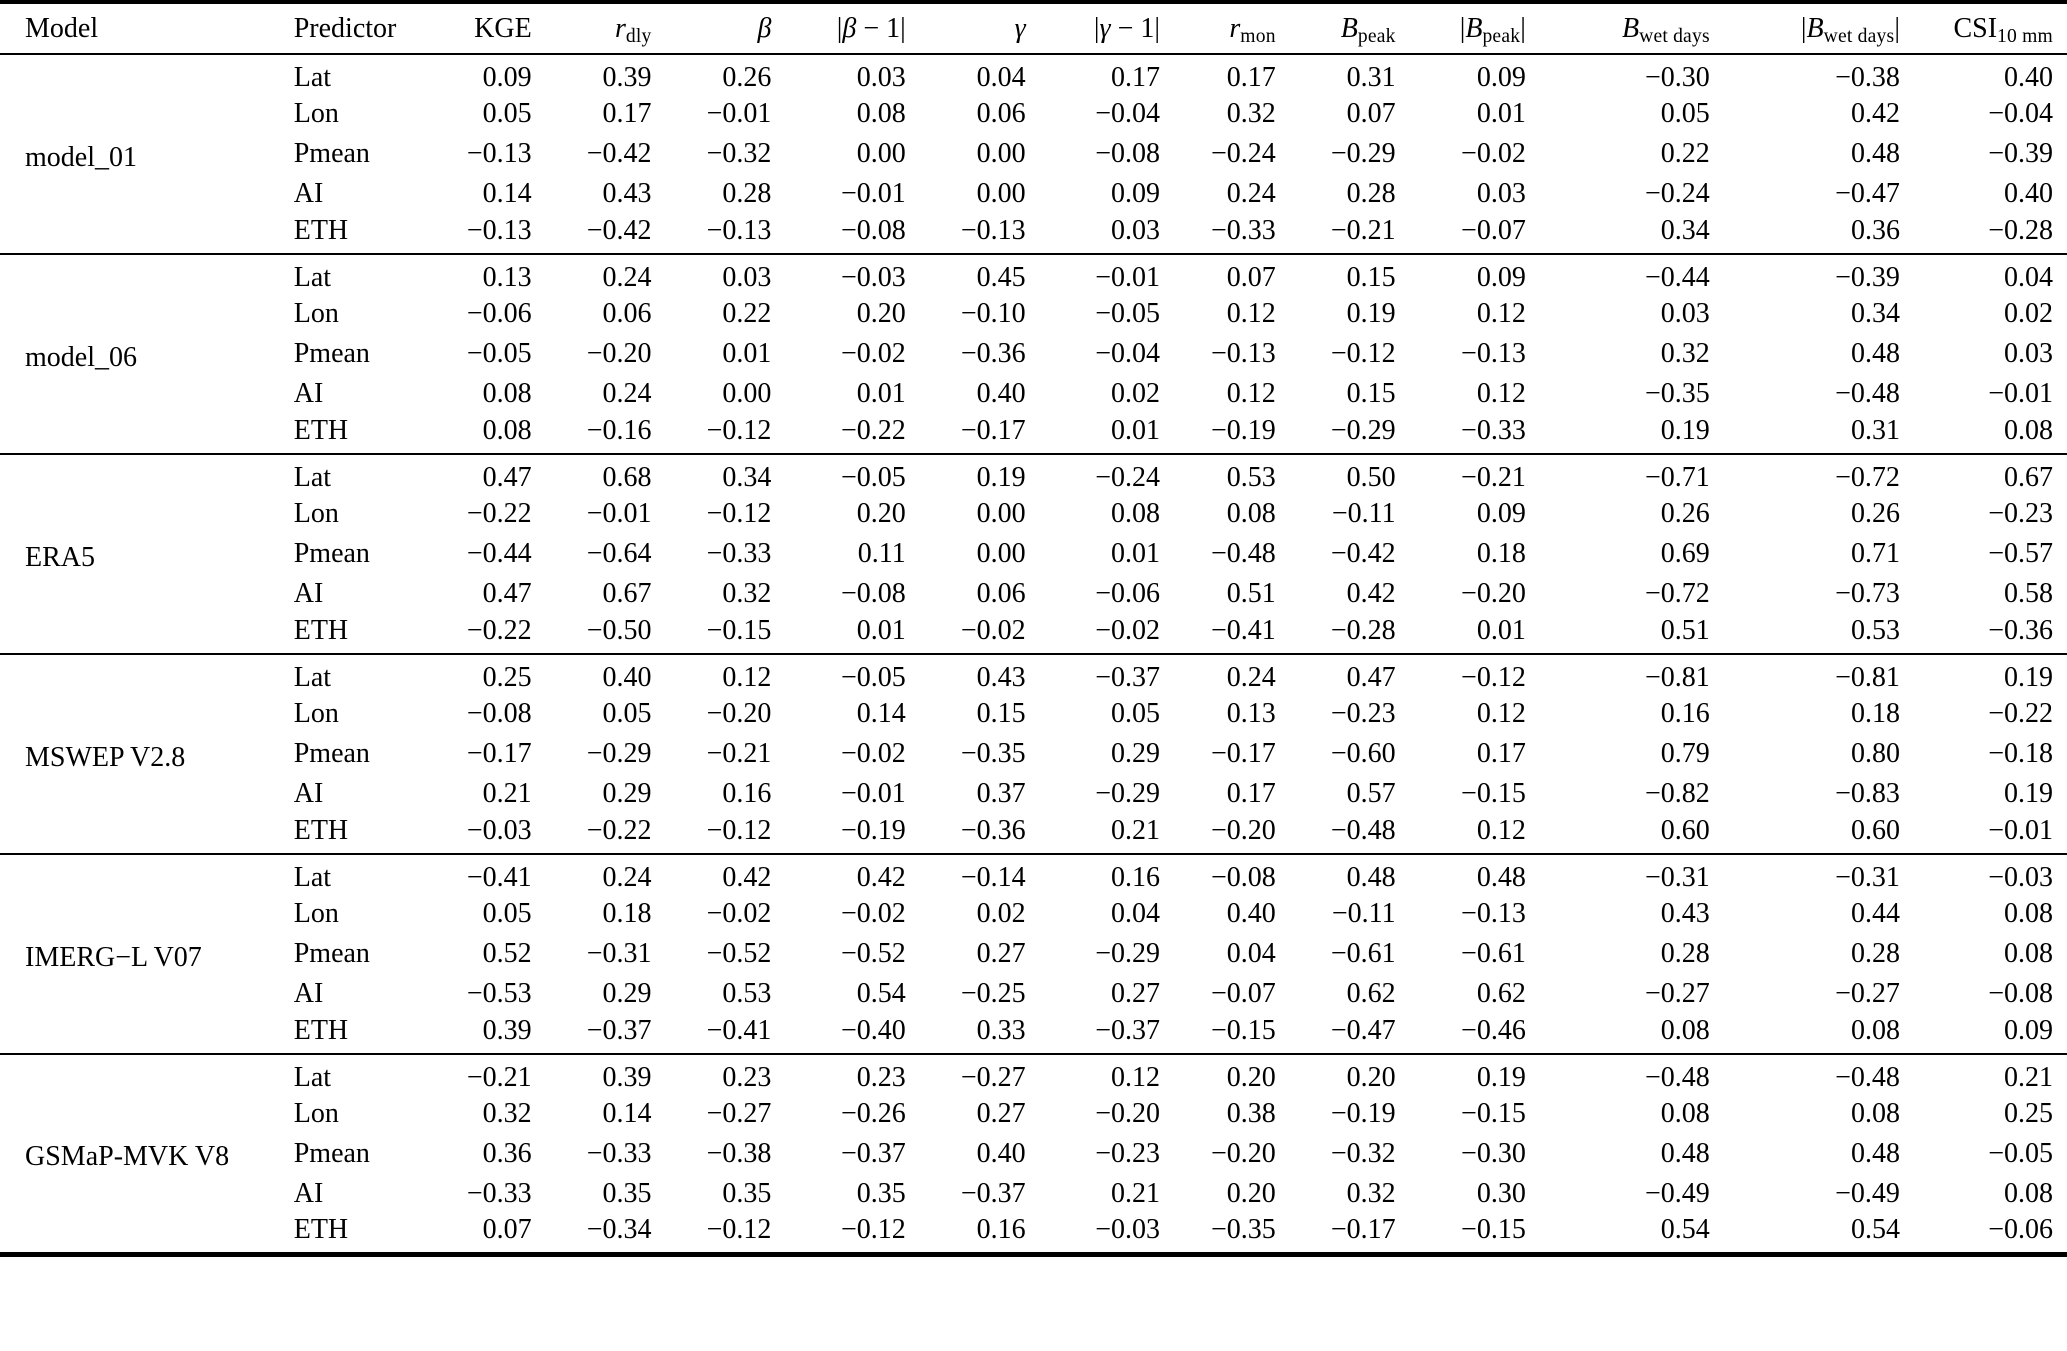  I want to click on value-cell-abs_b_peak: −0.15, so click(1493, 1113).